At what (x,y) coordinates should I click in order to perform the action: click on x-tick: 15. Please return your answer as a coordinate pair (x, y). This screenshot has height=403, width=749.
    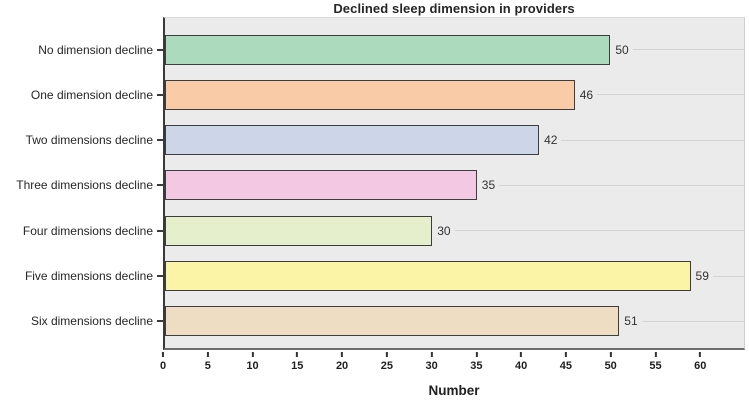
    Looking at the image, I should click on (297, 362).